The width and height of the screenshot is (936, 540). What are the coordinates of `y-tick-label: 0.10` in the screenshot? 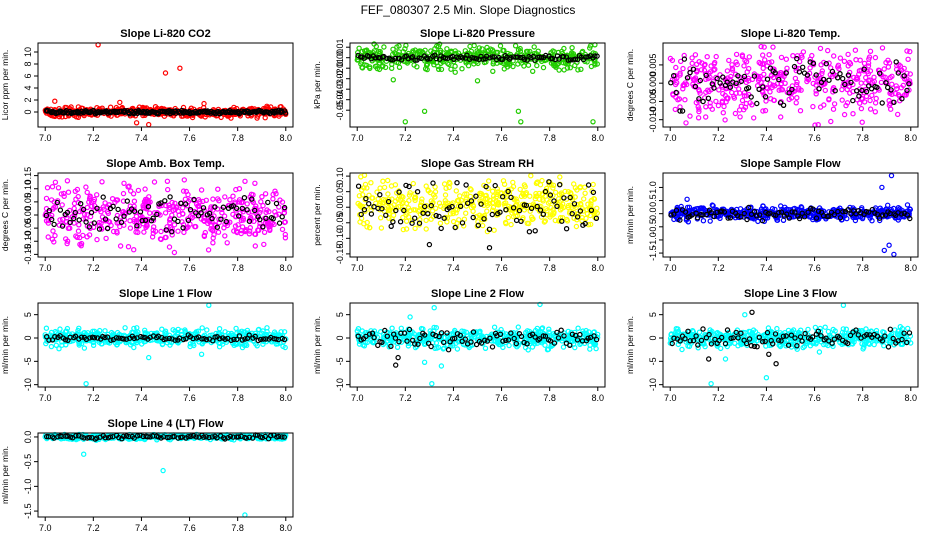 It's located at (28, 189).